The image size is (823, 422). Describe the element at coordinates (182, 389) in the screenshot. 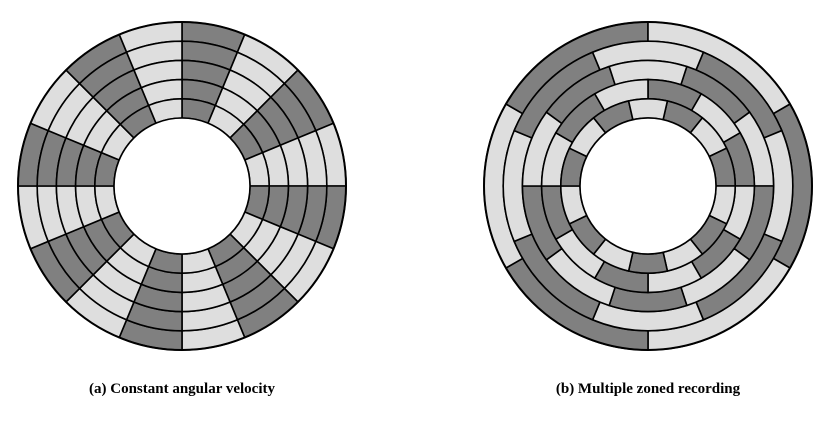

I see `caption-constant-angular-velocity: (a) Constant angular velocity` at that location.